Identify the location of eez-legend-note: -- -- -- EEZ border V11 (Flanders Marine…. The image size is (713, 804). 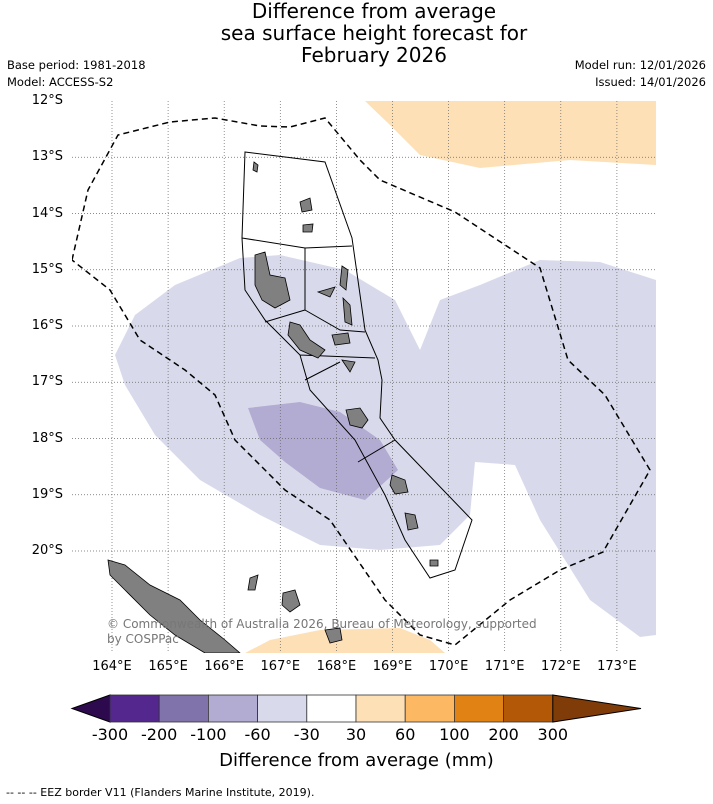
(160, 792).